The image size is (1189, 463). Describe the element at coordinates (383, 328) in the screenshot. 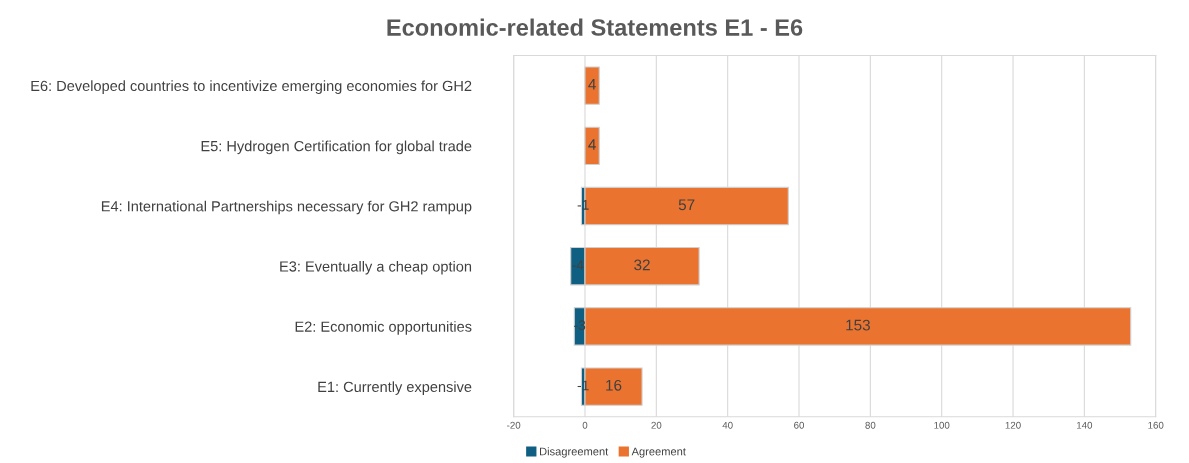

I see `y-tick-label: E2: Economic opportunities` at that location.